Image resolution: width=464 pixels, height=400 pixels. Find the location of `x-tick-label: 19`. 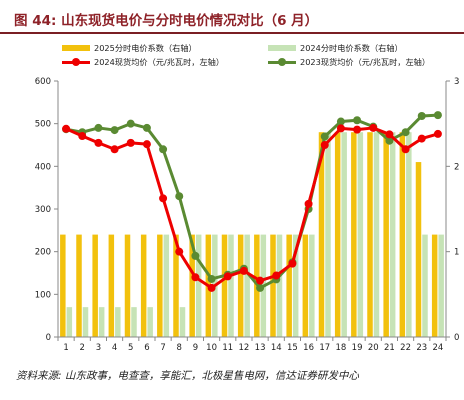

x-tick-label: 19 is located at coordinates (357, 348).